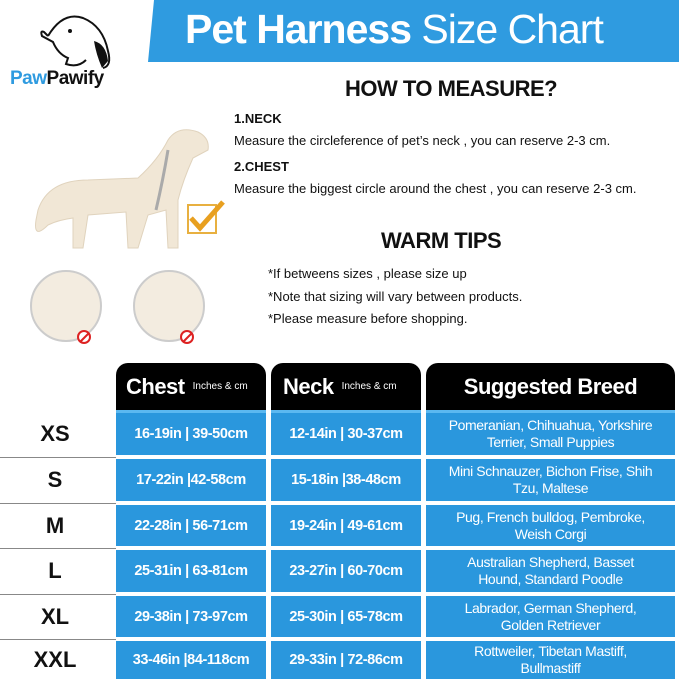 Image resolution: width=679 pixels, height=679 pixels. What do you see at coordinates (346, 434) in the screenshot?
I see `neck-measurement: 12-14in | 30-37cm` at bounding box center [346, 434].